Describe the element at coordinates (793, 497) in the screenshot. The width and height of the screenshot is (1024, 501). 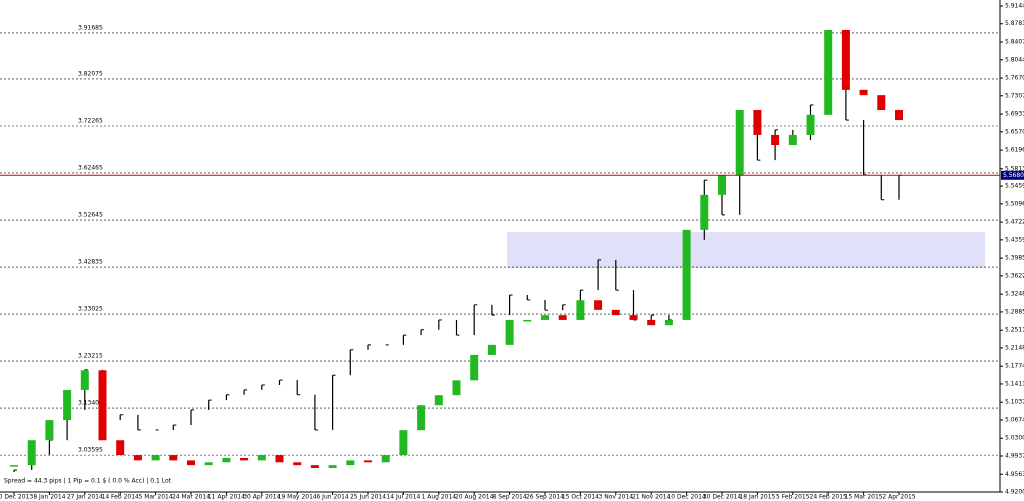
I see `x-tick-label: 5 Feb 2015` at that location.